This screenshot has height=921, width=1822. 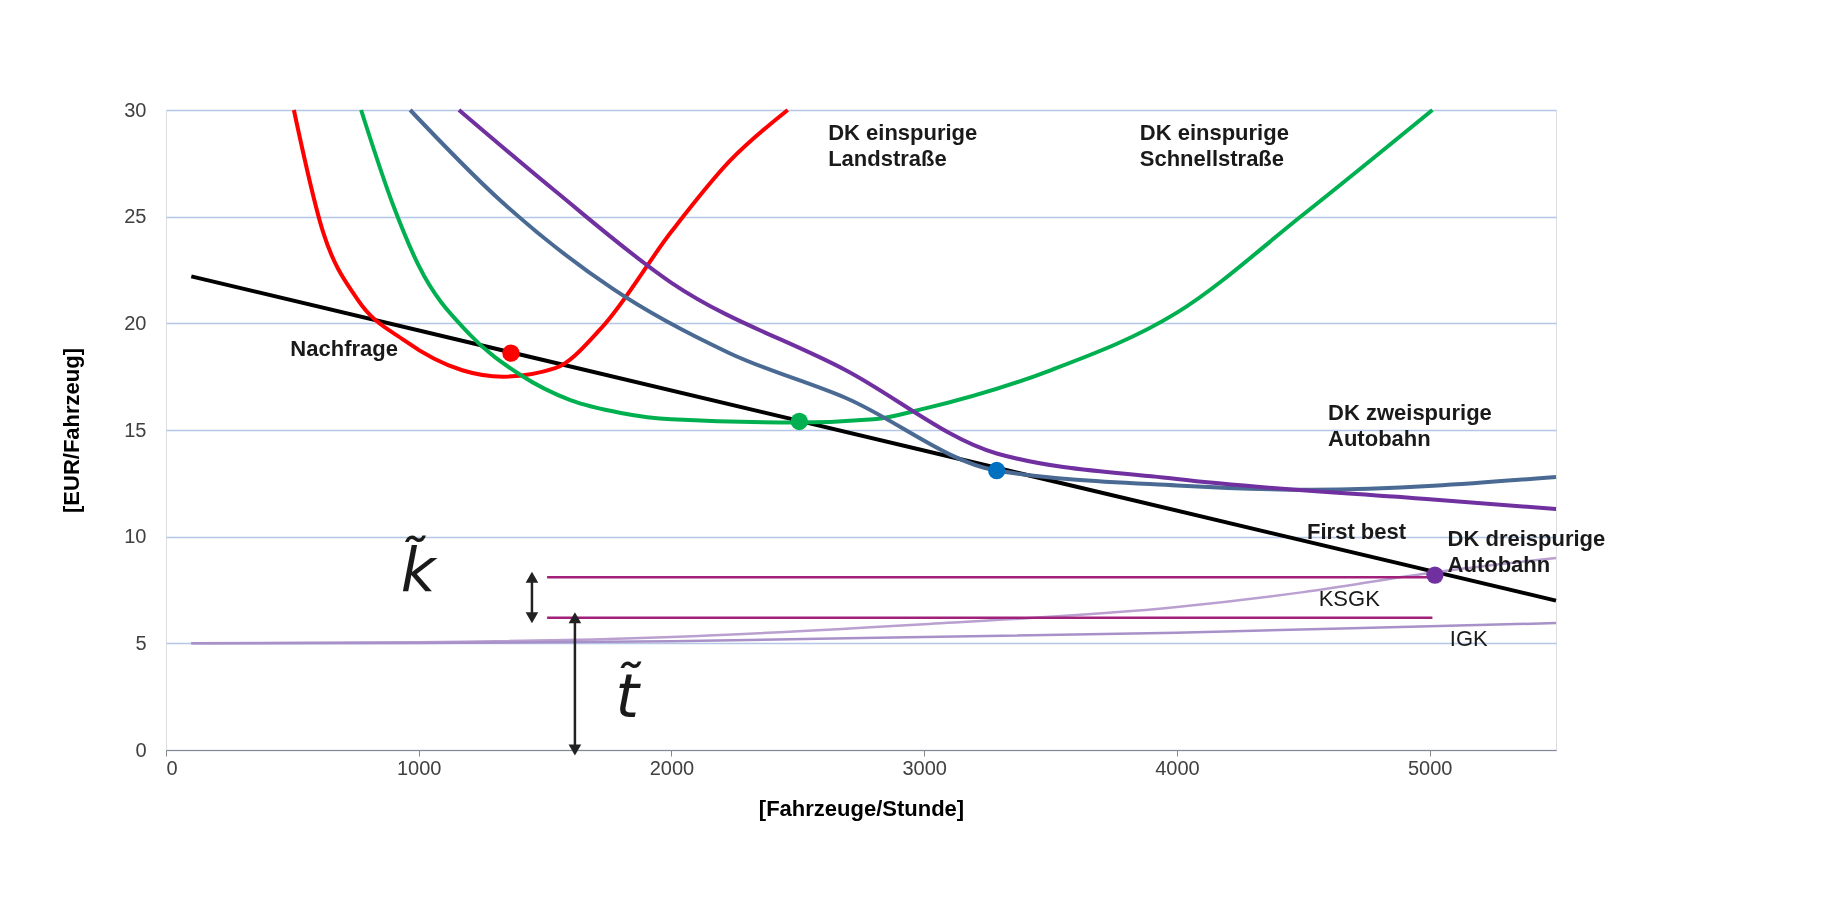 What do you see at coordinates (135, 216) in the screenshot?
I see `y-tick-label: 25` at bounding box center [135, 216].